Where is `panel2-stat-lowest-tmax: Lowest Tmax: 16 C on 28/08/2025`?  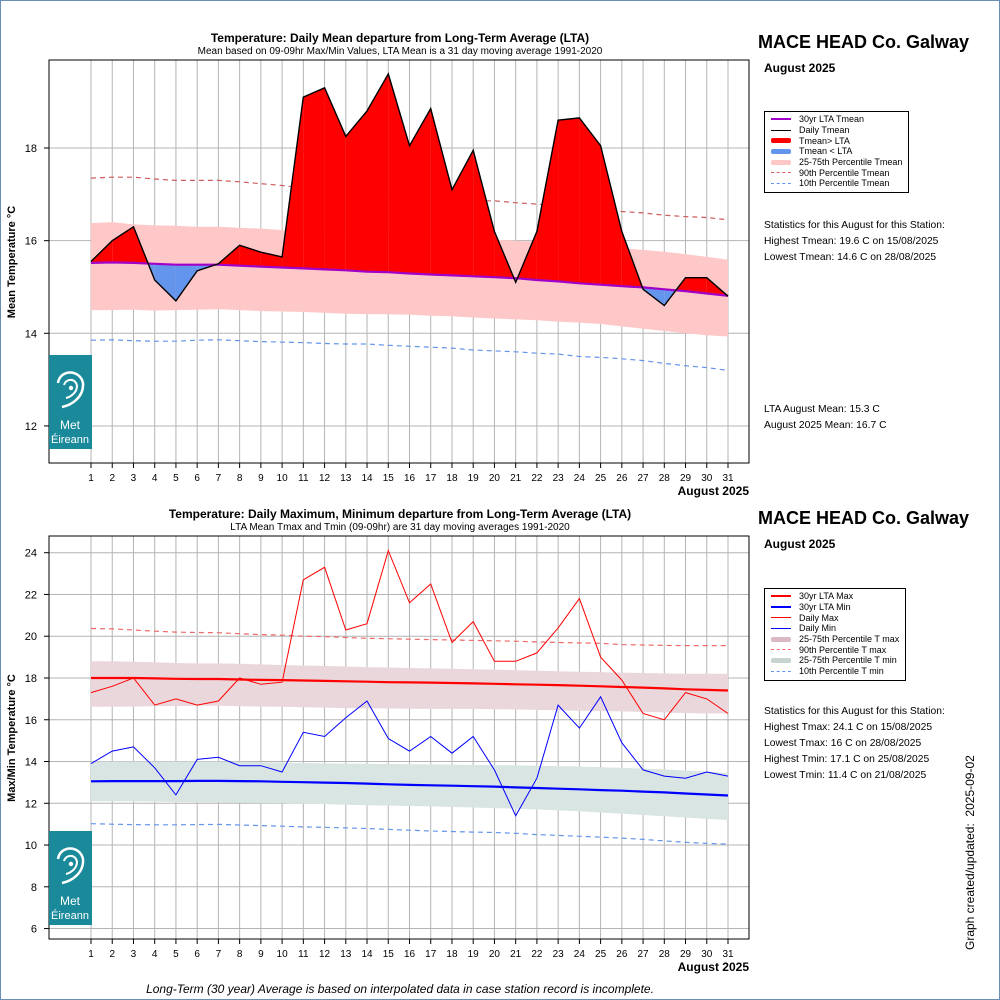 panel2-stat-lowest-tmax: Lowest Tmax: 16 C on 28/08/2025 is located at coordinates (843, 743).